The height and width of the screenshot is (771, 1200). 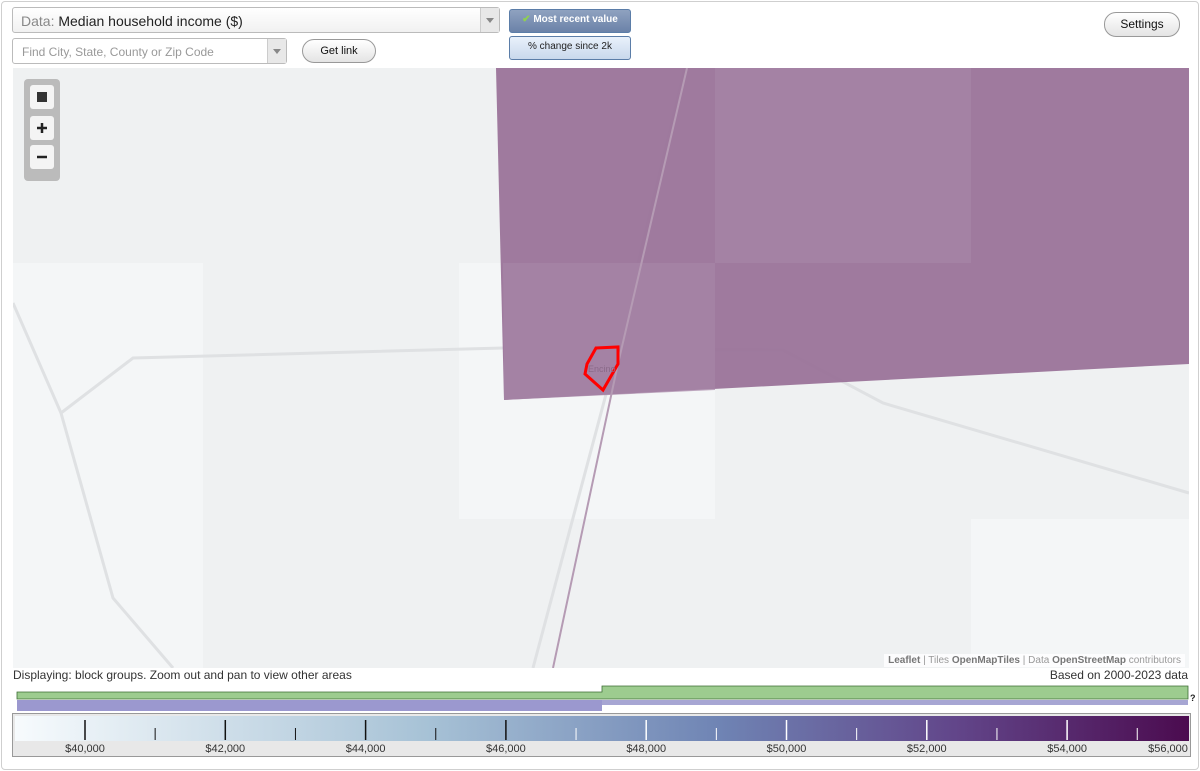 What do you see at coordinates (1142, 24) in the screenshot?
I see `settings-button: Settings` at bounding box center [1142, 24].